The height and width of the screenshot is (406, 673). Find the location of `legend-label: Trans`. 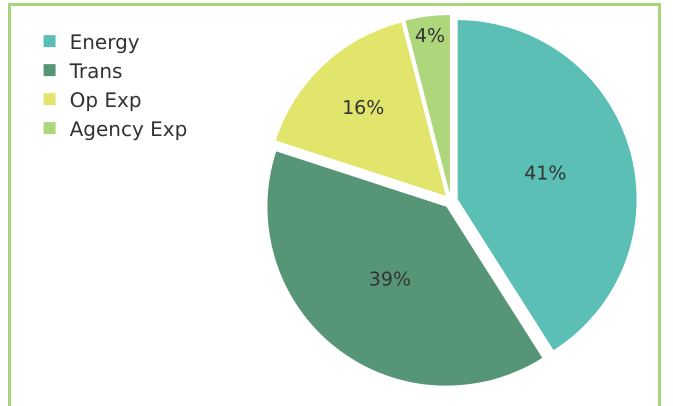

legend-label: Trans is located at coordinates (95, 70).